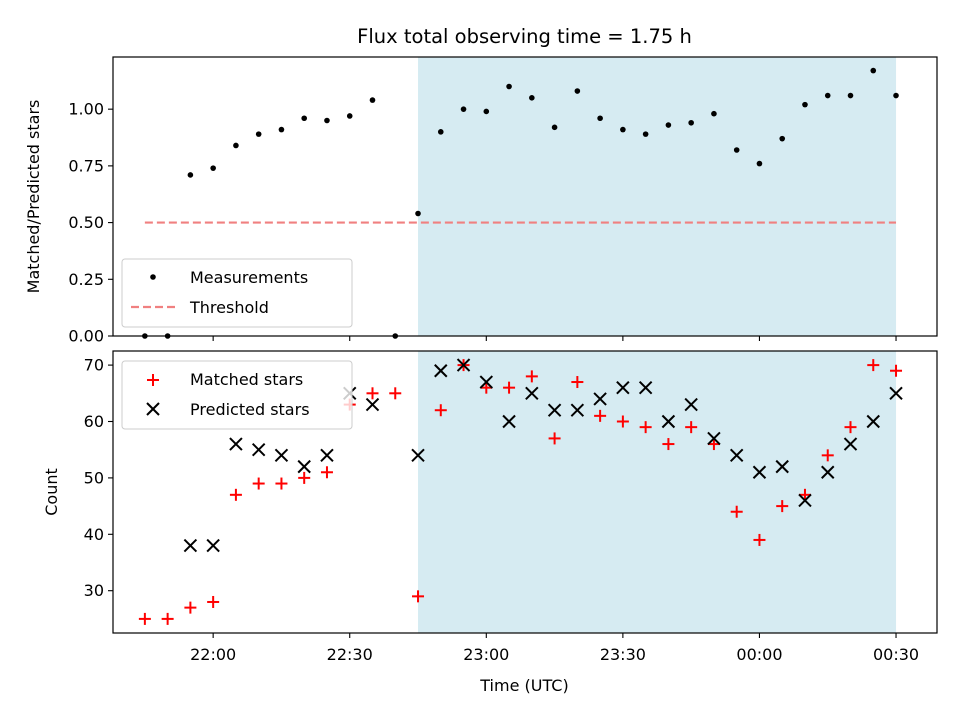 The height and width of the screenshot is (720, 960). What do you see at coordinates (237, 395) in the screenshot?
I see `count-legend: Matched stars Predicted stars` at bounding box center [237, 395].